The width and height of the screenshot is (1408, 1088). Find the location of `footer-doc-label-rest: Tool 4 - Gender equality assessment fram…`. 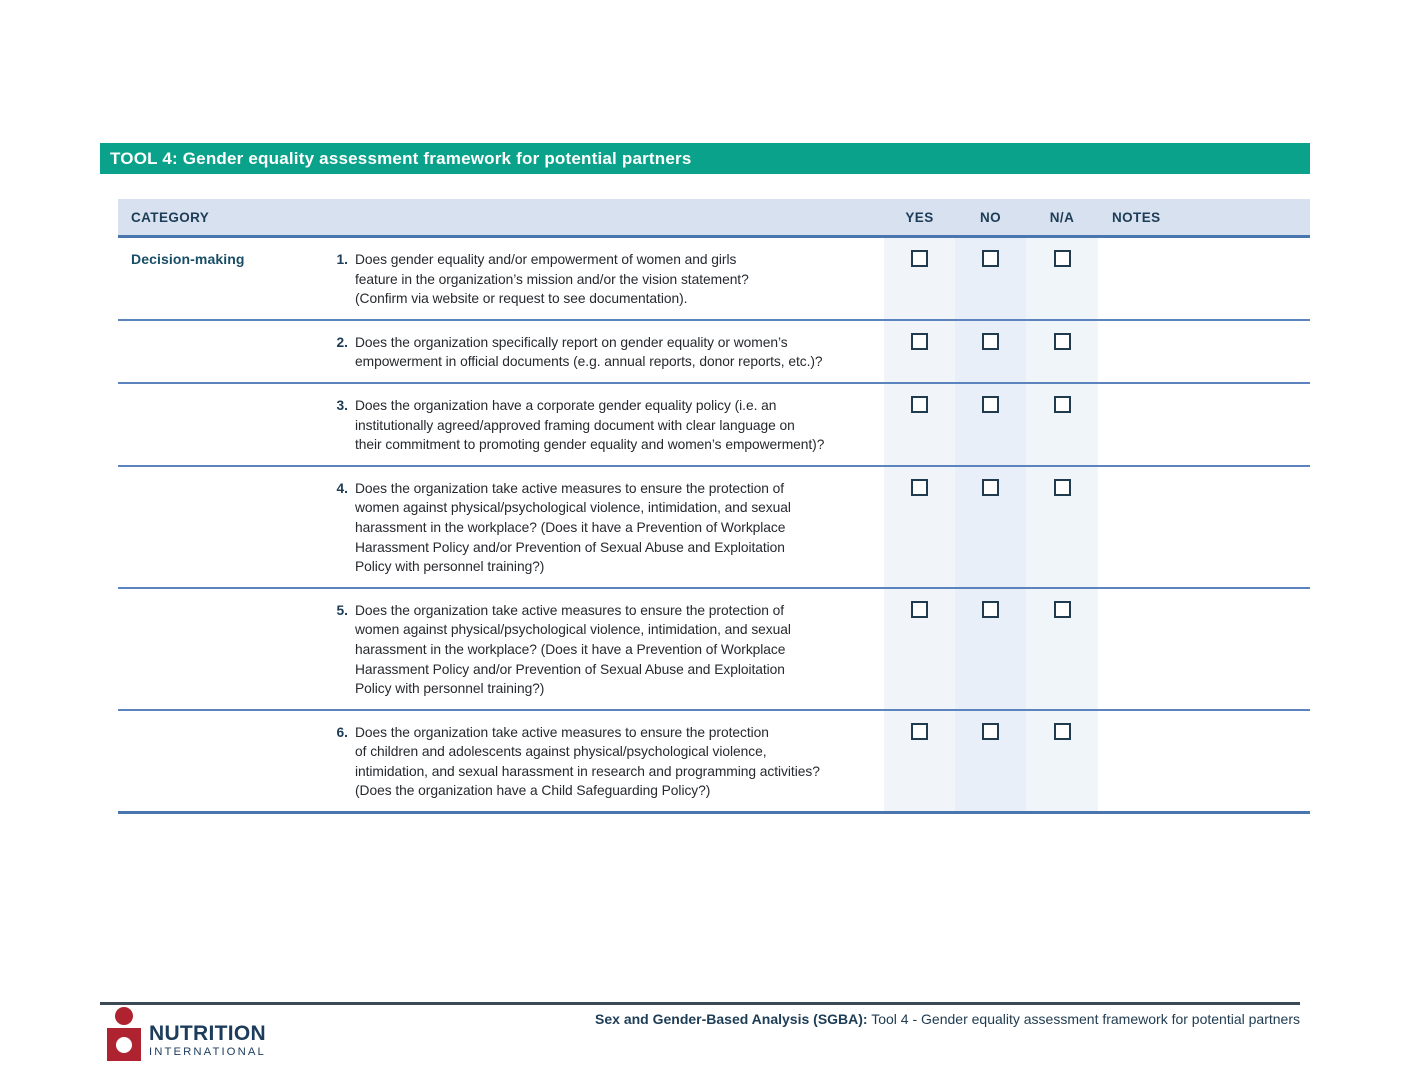

footer-doc-label-rest: Tool 4 - Gender equality assessment fram… is located at coordinates (1083, 1019).